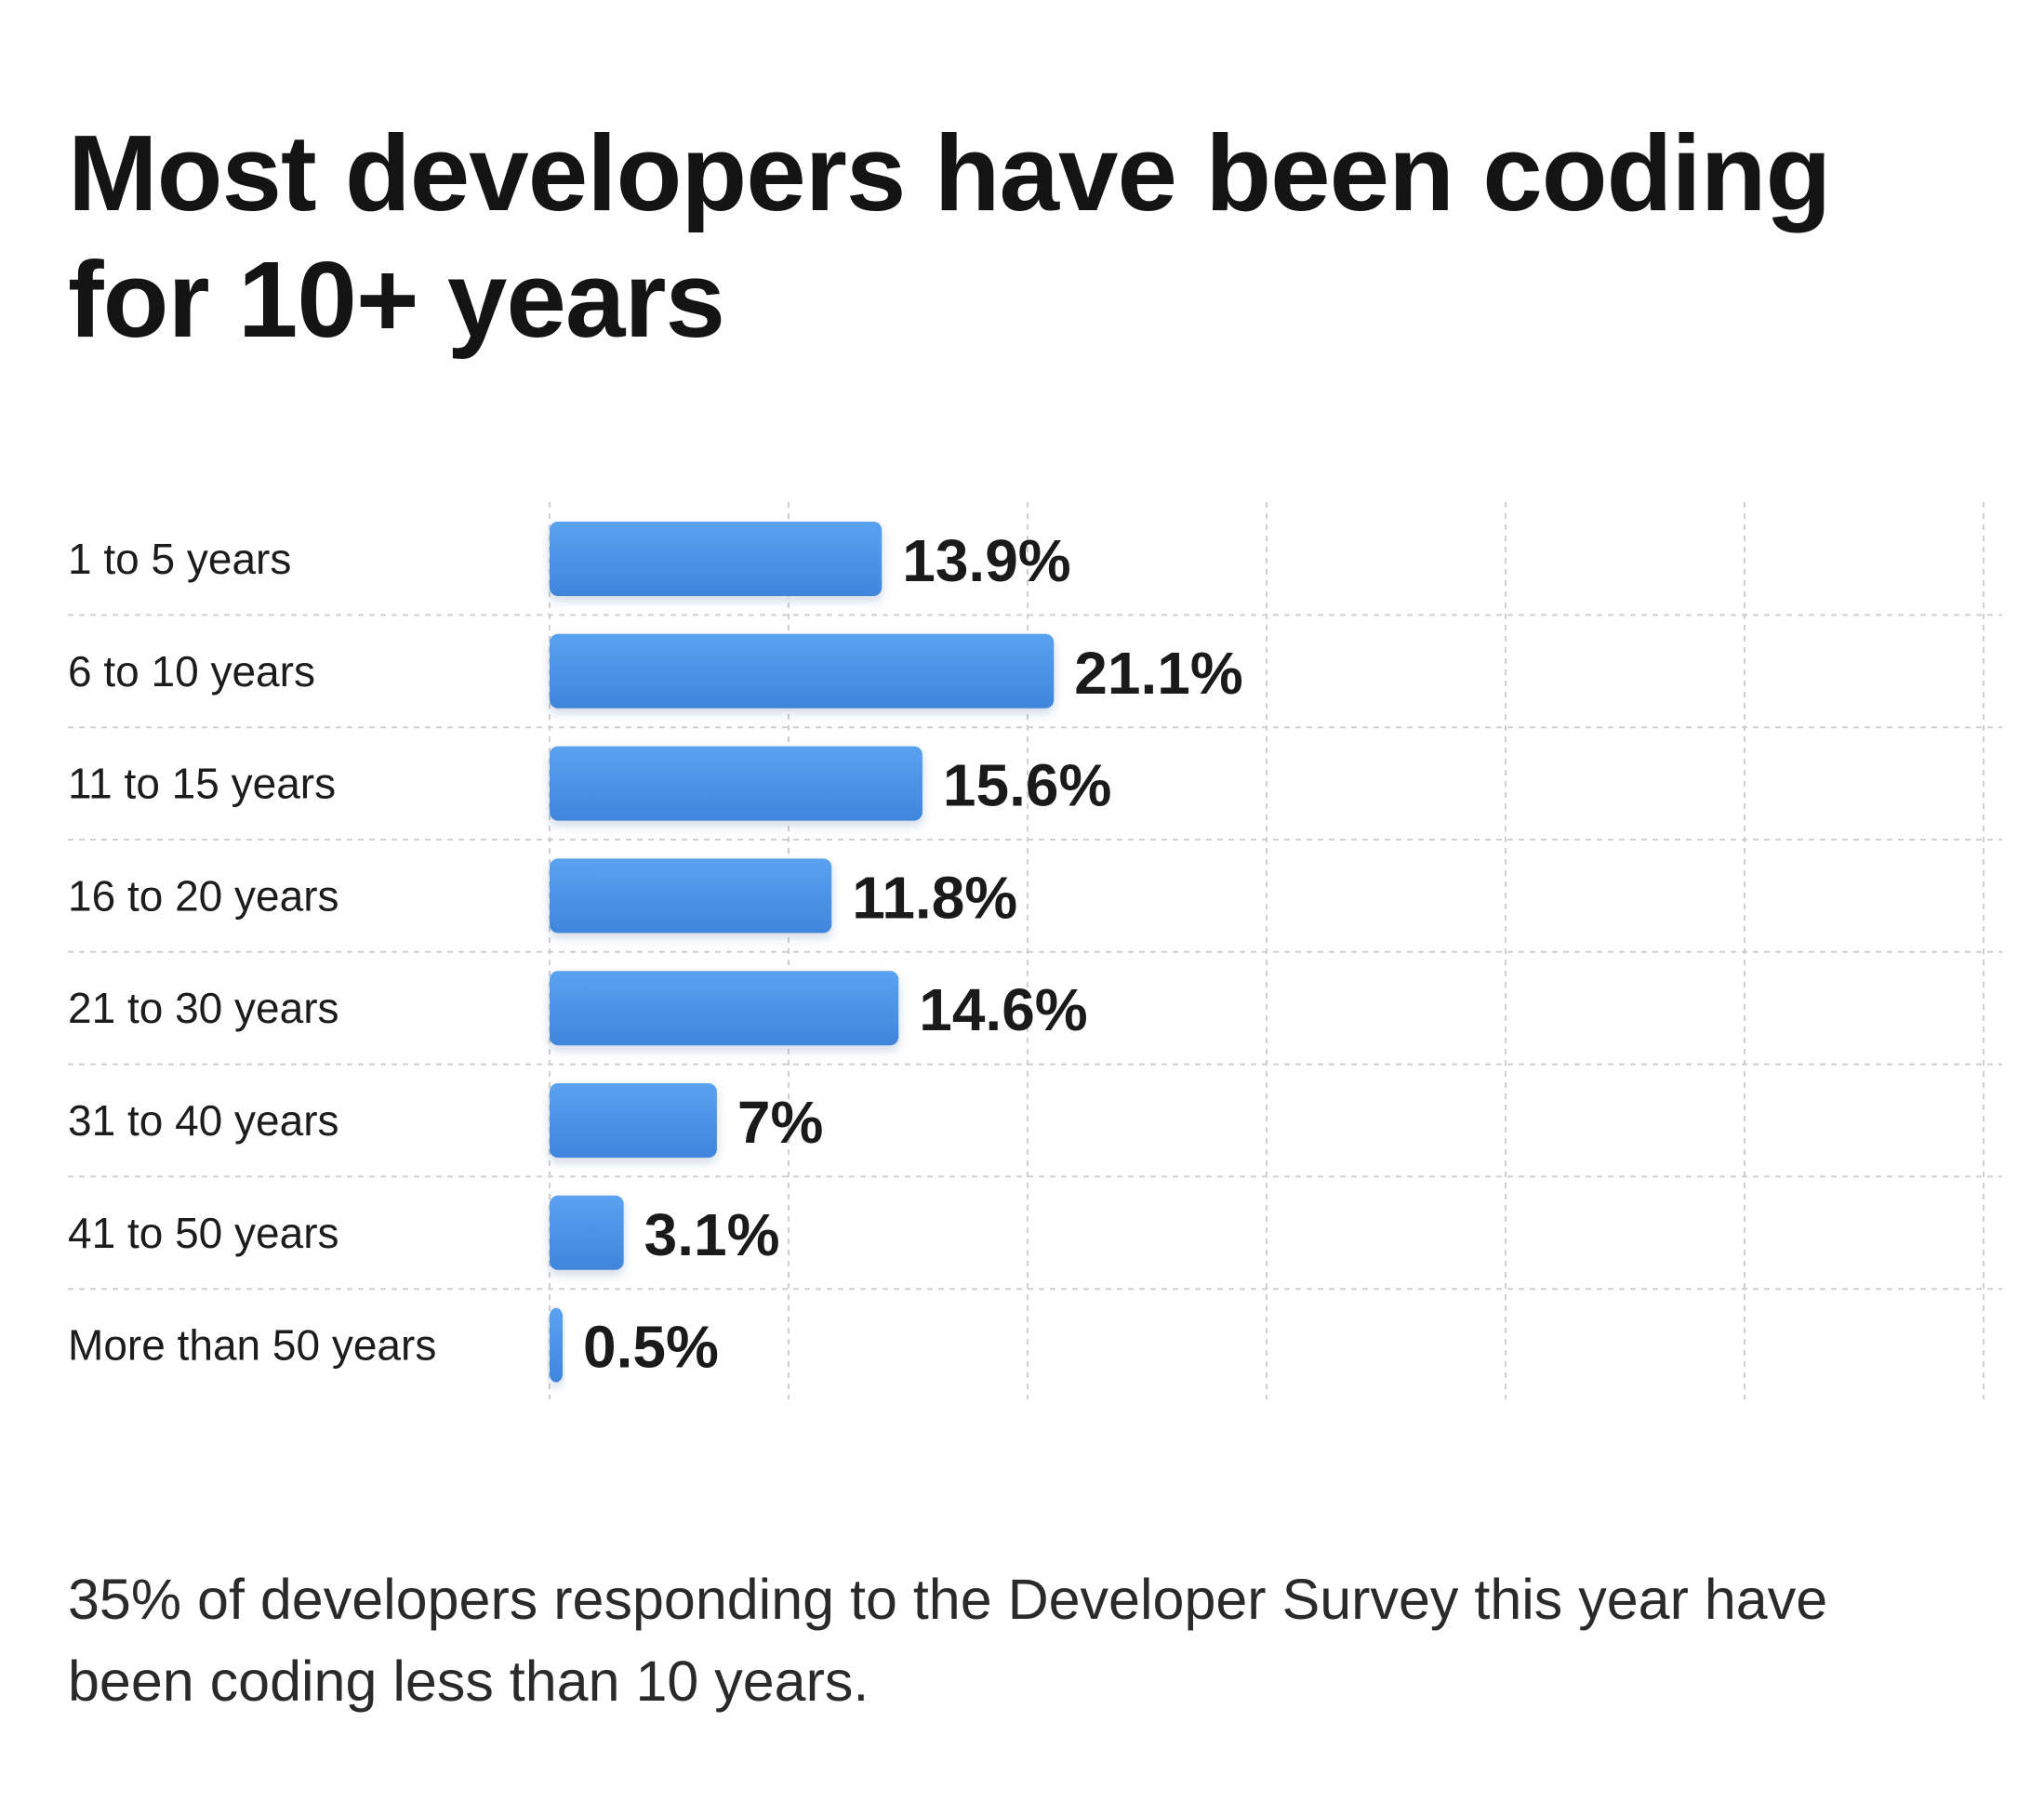  I want to click on category-label: 1 to 5 years, so click(180, 559).